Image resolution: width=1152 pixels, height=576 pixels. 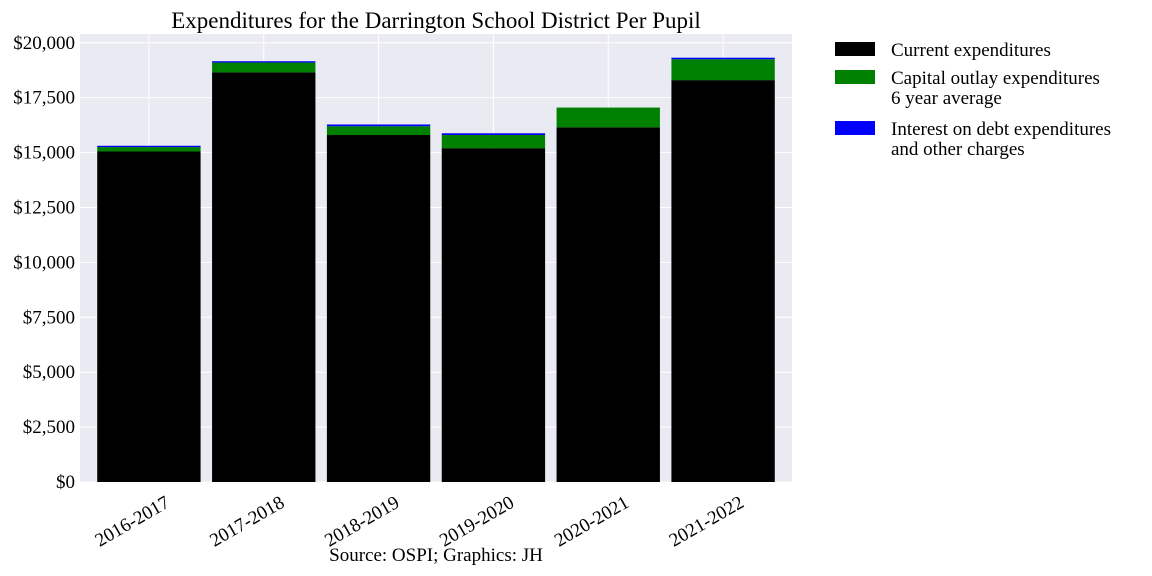 I want to click on y-tick-label: $15,000, so click(x=44, y=153).